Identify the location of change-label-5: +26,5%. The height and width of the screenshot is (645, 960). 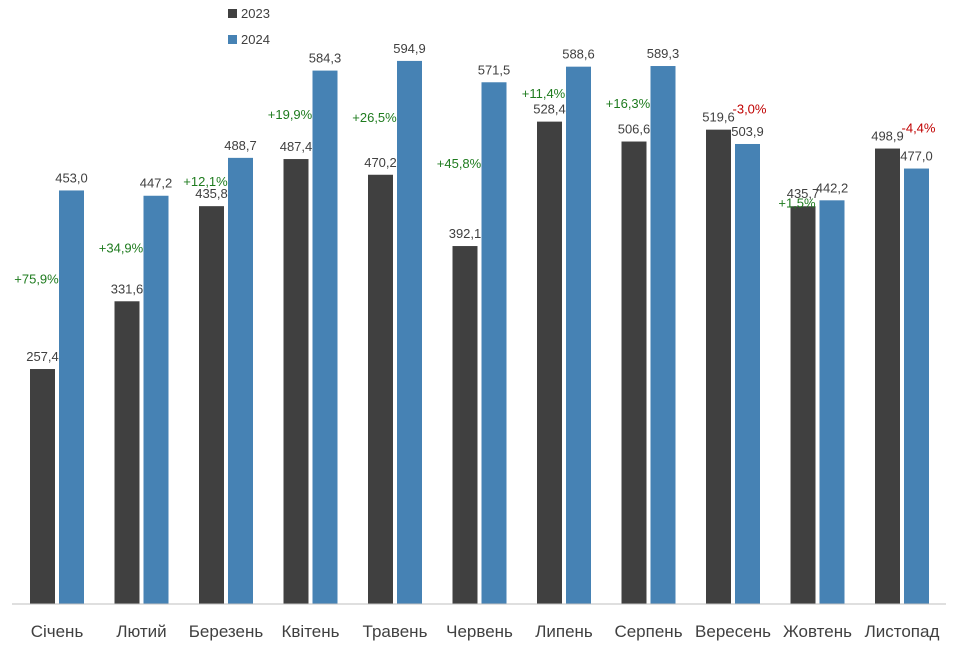
(374, 117).